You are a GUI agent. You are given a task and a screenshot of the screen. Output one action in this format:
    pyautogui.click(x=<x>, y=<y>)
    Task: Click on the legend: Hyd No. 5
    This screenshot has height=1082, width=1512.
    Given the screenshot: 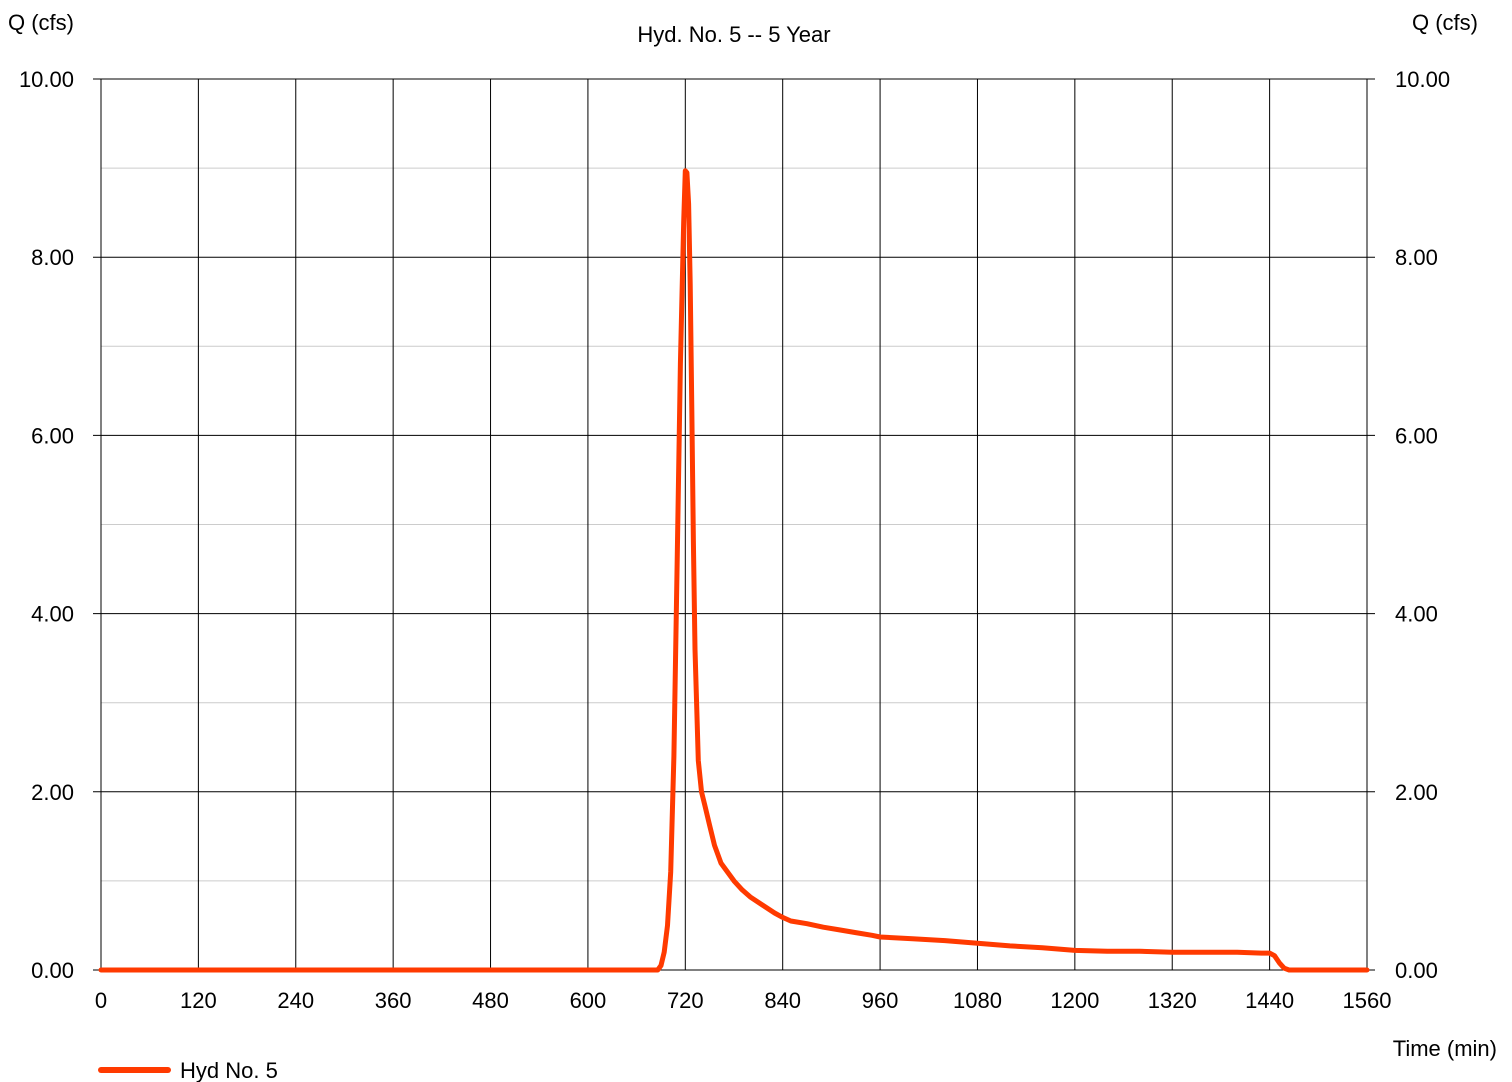 What is the action you would take?
    pyautogui.click(x=188, y=1070)
    